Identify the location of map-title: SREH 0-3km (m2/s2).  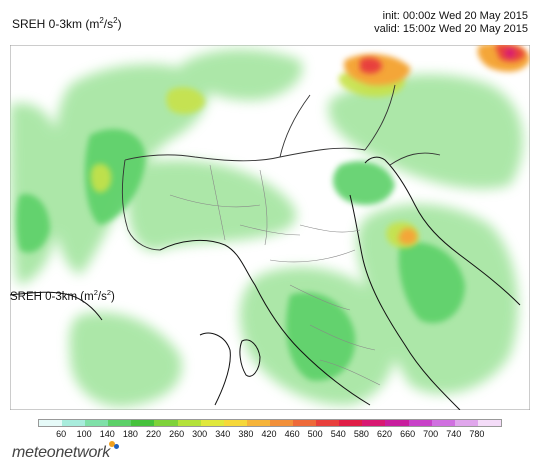
(67, 23).